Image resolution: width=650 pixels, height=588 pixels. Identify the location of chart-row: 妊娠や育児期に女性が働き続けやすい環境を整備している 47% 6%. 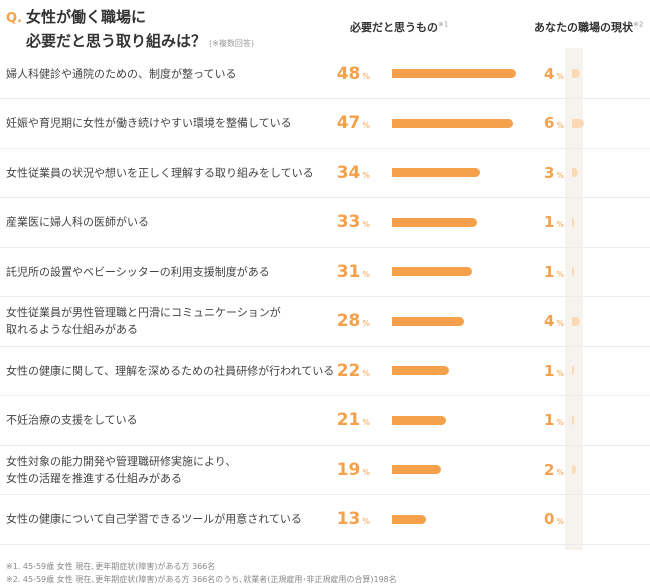
(325, 124).